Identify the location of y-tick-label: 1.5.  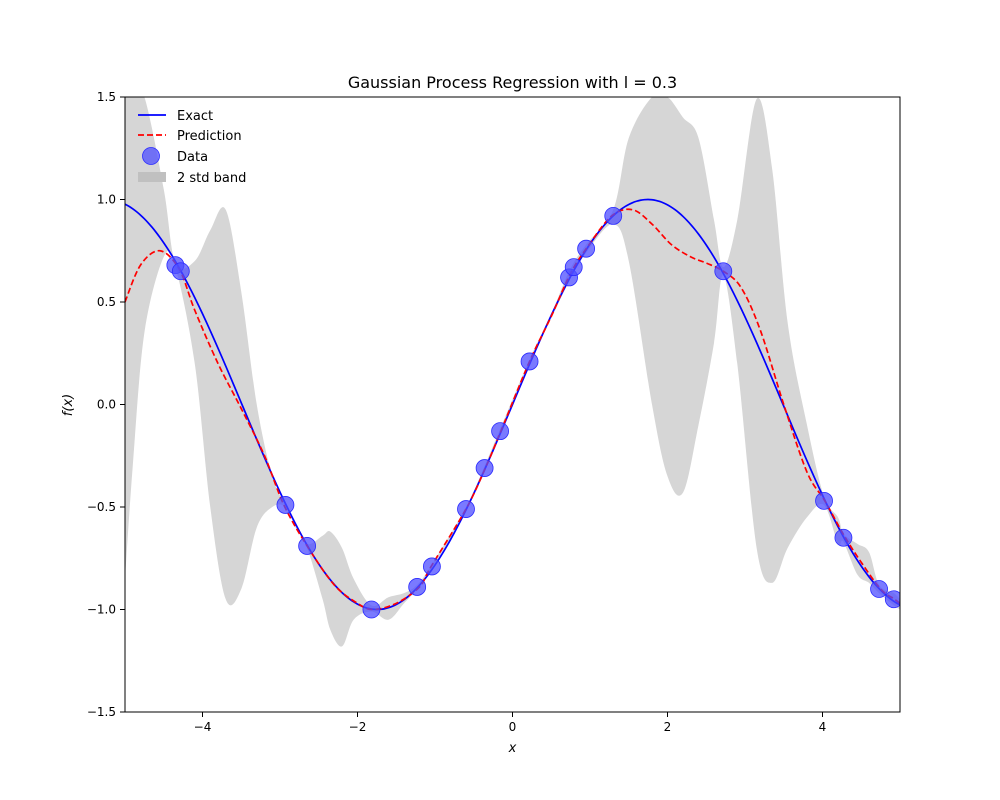
(106, 97).